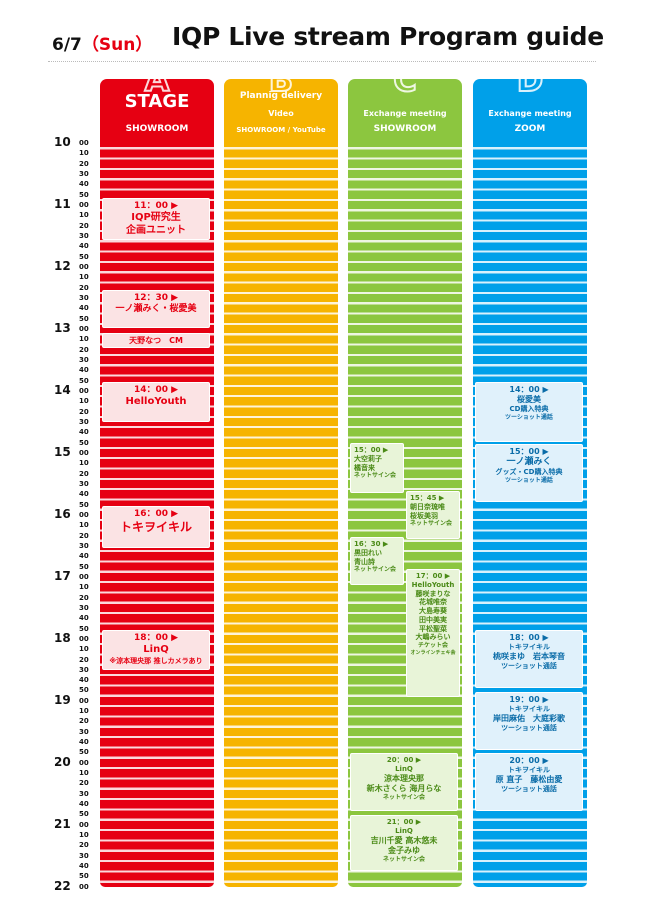  I want to click on event-block: 19：00 ▶ トキヲイキル 岸田麻佑 大庭彩歌 ツーショット通話, so click(529, 721).